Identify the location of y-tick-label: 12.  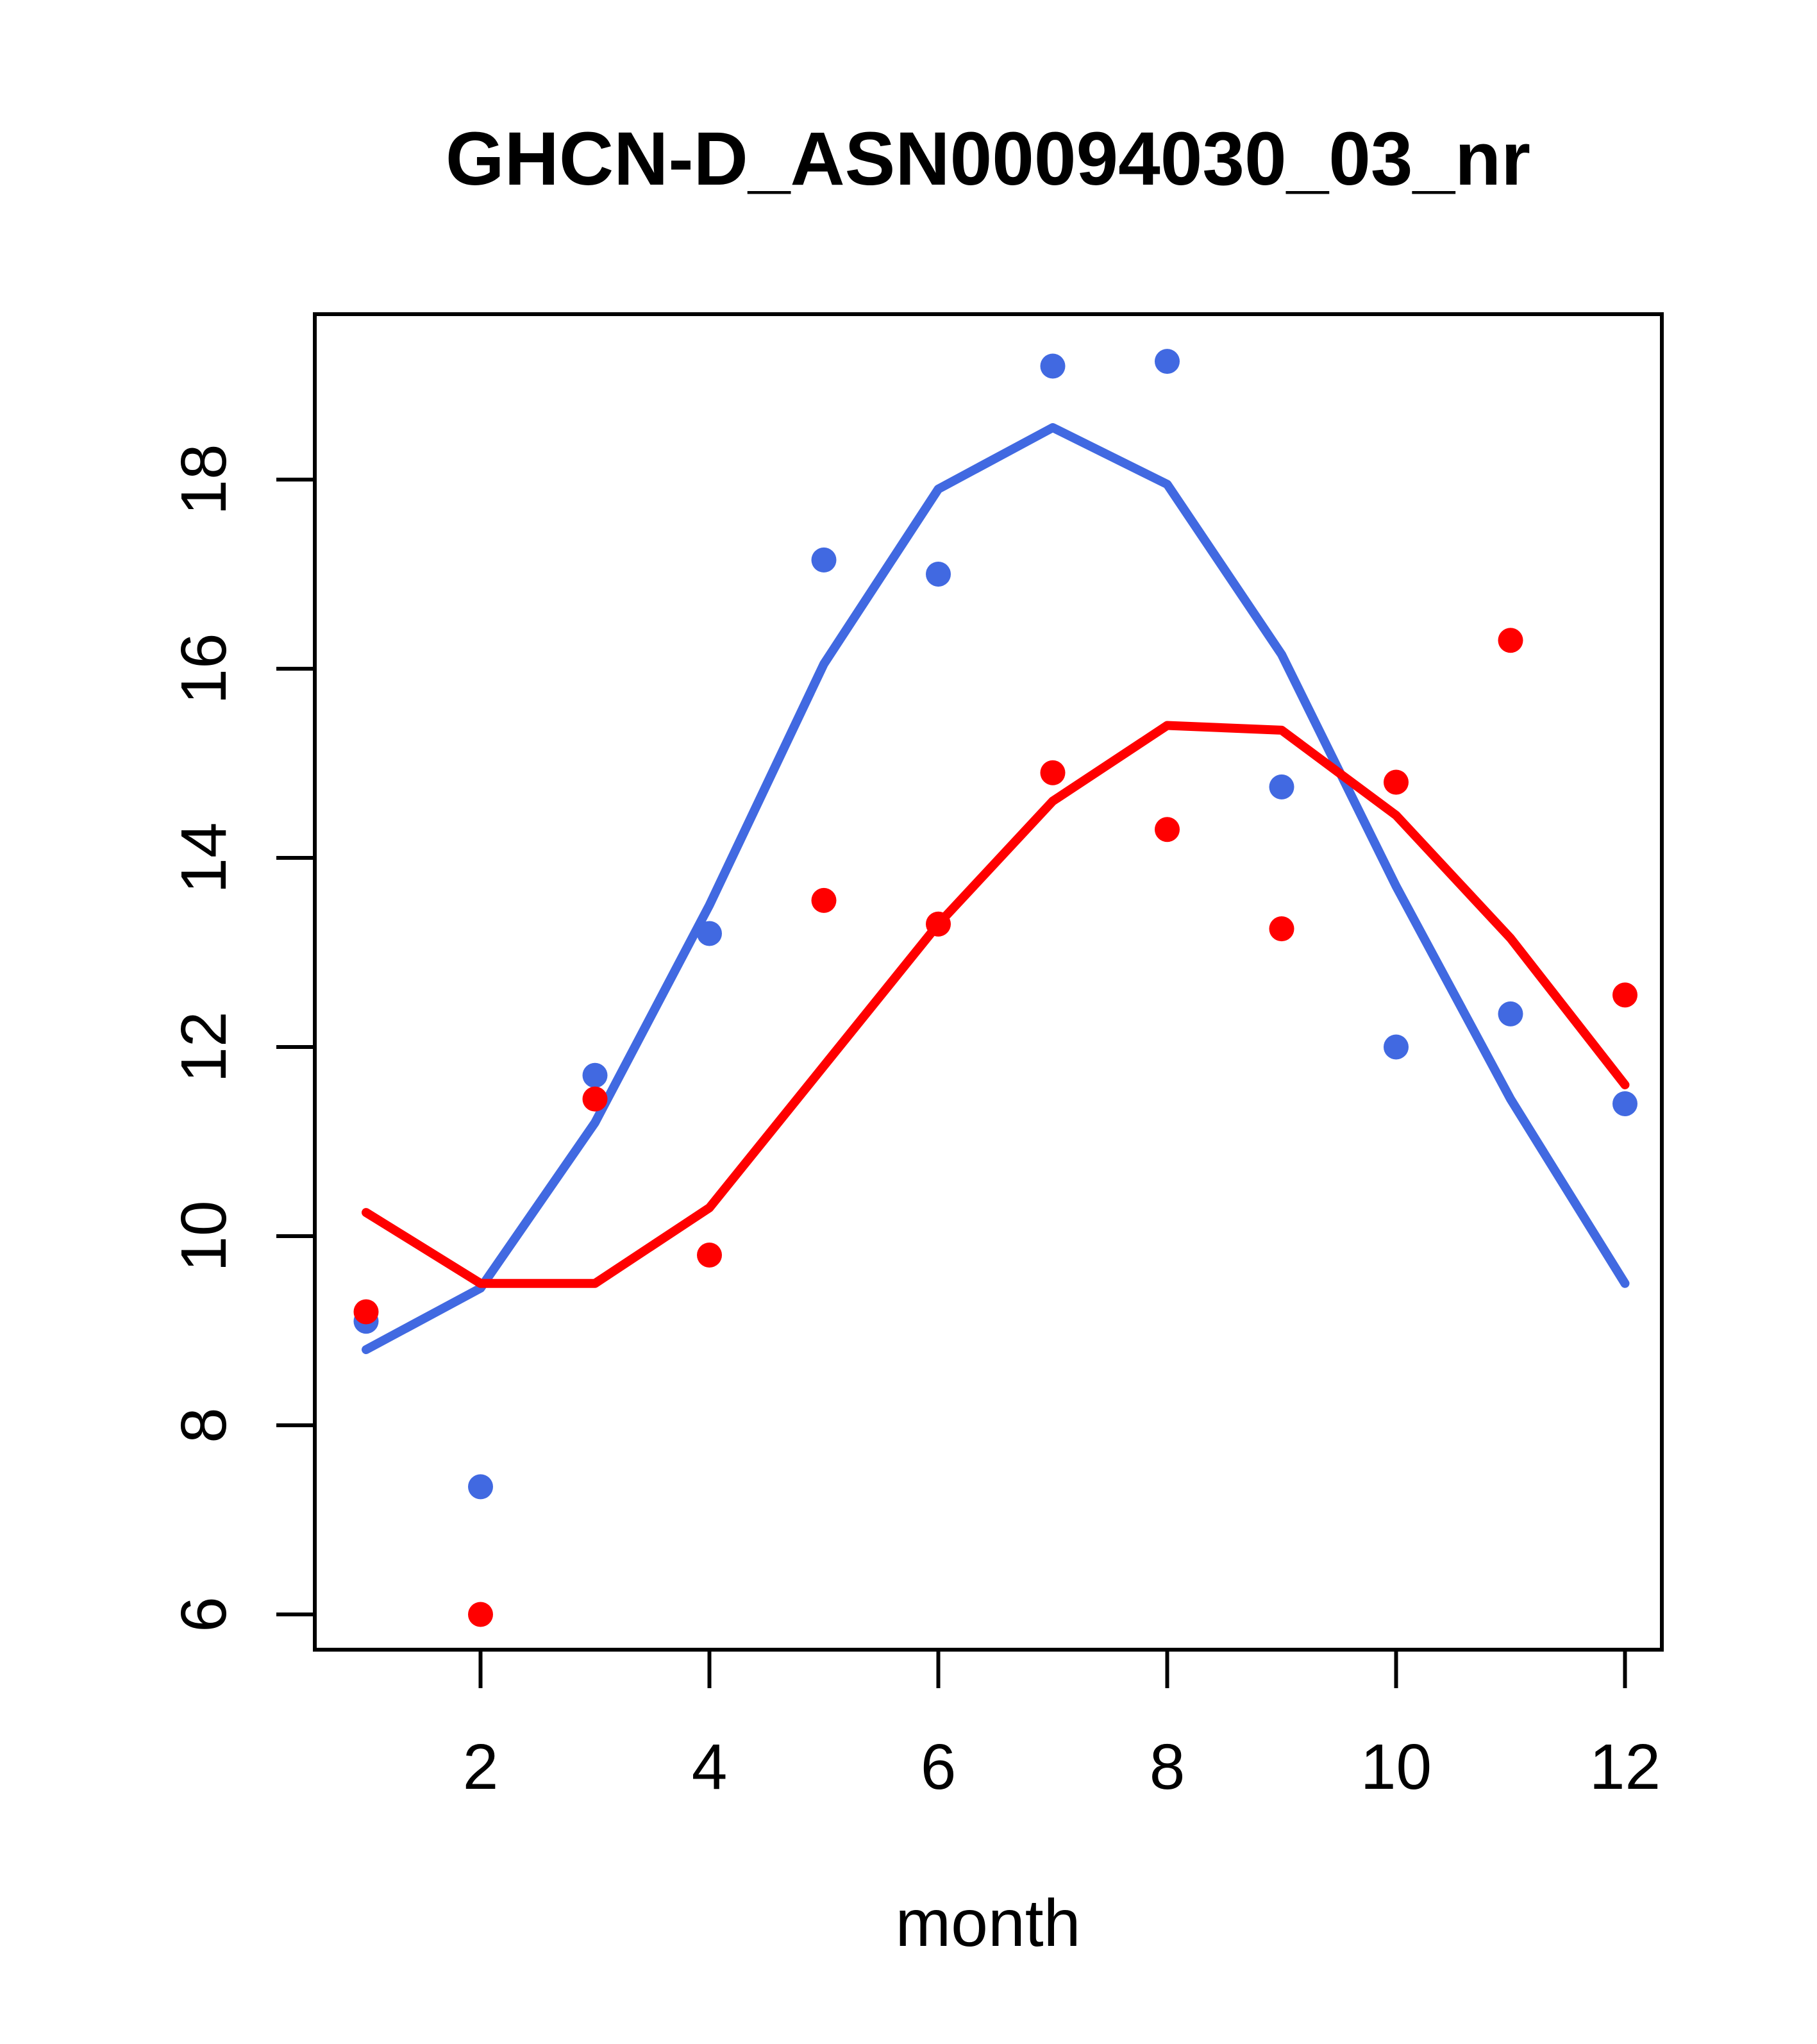
(204, 1046).